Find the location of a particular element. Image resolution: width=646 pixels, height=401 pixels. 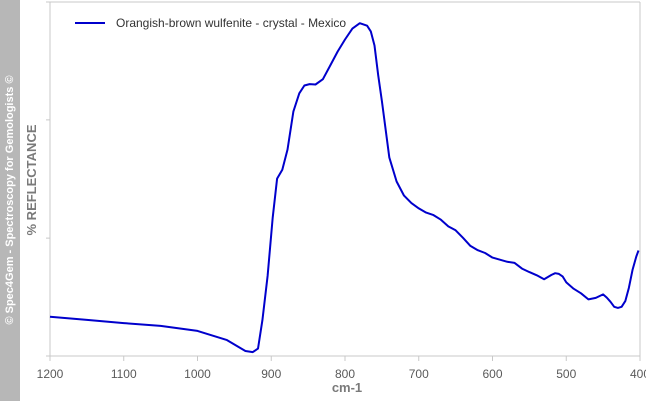

x-tick-label-500: 500 is located at coordinates (566, 374).